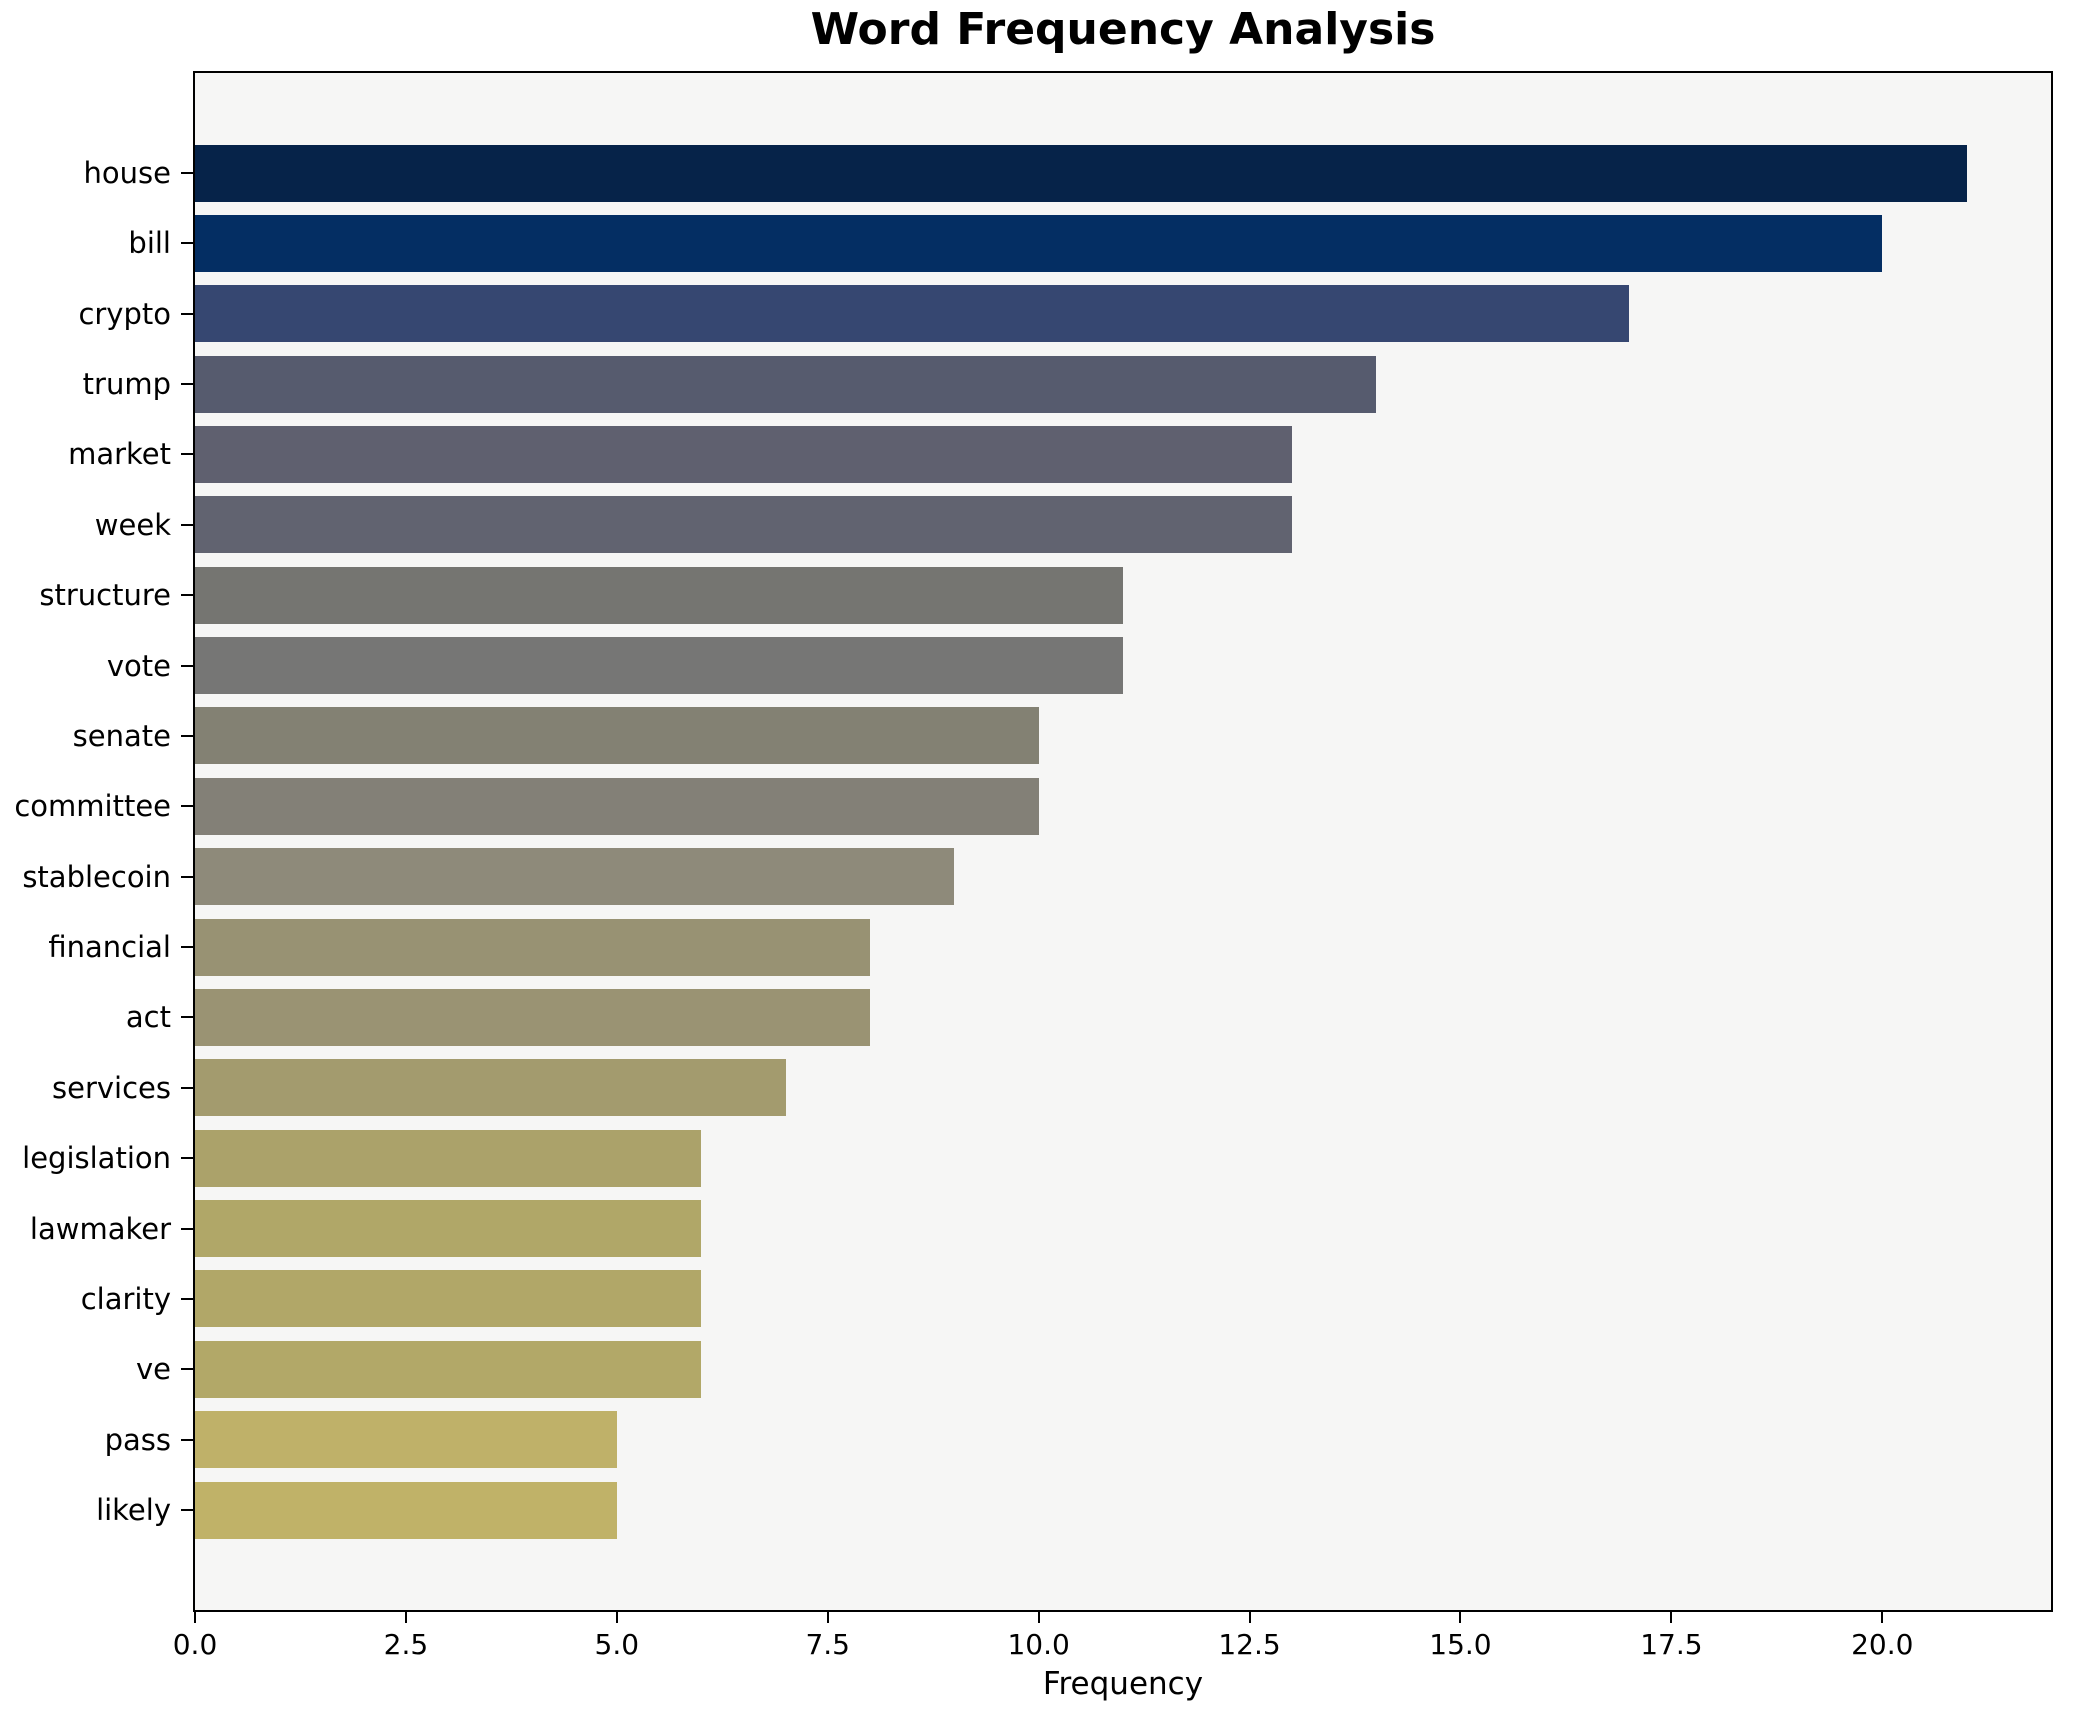 This screenshot has width=2073, height=1722. Describe the element at coordinates (1039, 243) in the screenshot. I see `bar-bill` at that location.